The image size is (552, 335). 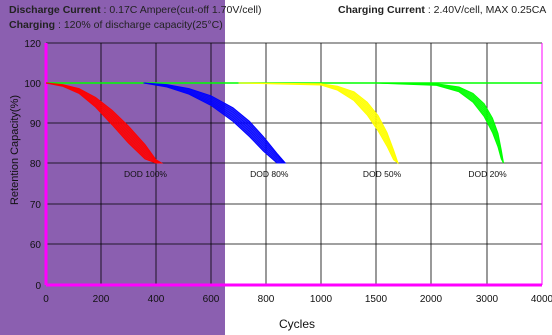 I want to click on x-tick-label: 1000, so click(x=321, y=299).